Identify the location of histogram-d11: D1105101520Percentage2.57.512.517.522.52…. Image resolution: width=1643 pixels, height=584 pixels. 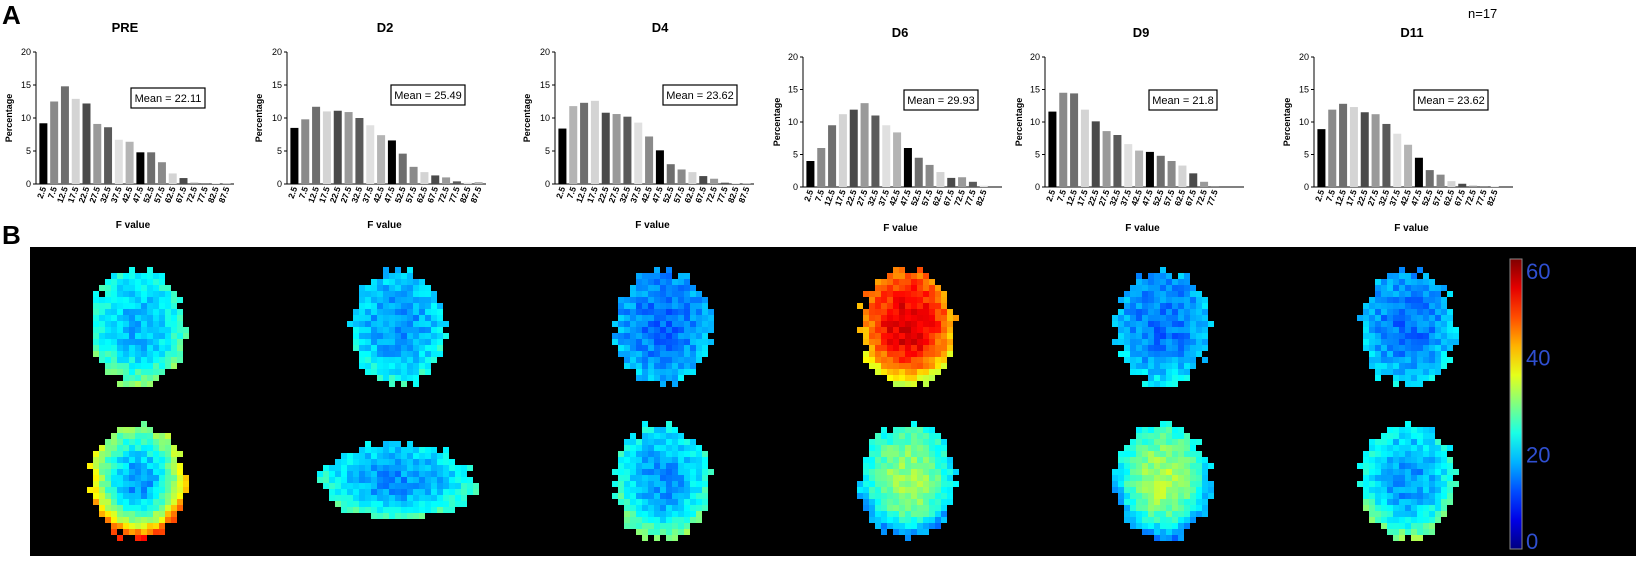
(1397, 129).